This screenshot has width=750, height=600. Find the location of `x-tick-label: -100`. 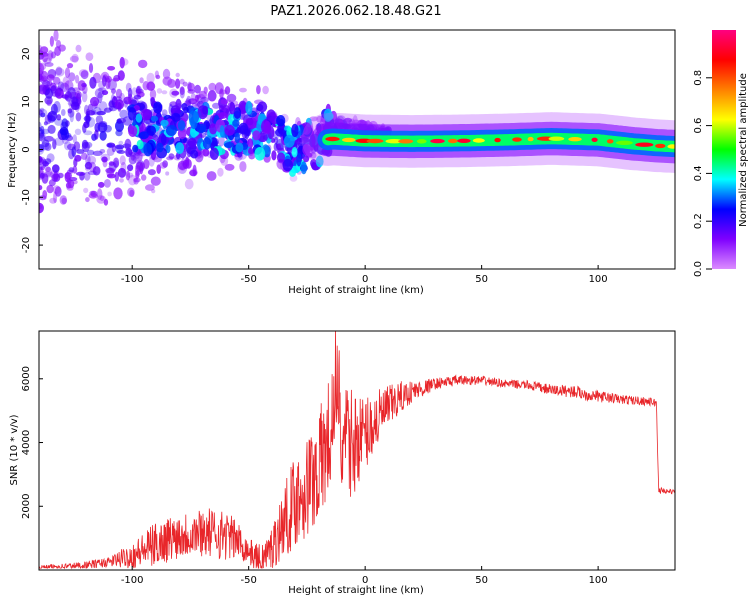

x-tick-label: -100 is located at coordinates (132, 279).